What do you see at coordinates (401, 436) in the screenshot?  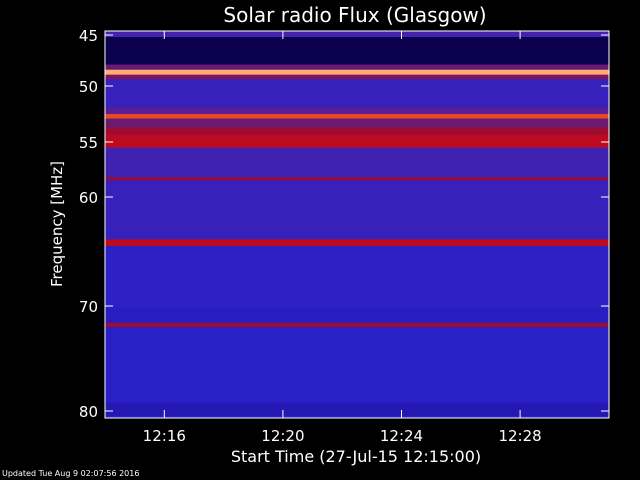 I see `x-tick-label: 12:24` at bounding box center [401, 436].